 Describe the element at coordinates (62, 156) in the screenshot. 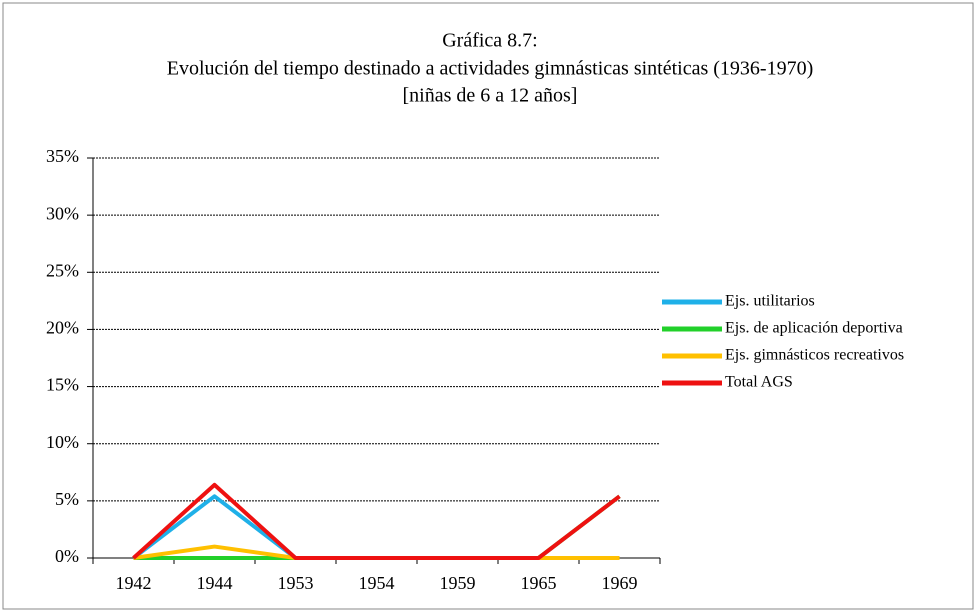

I see `y-tick-label: 35%` at that location.